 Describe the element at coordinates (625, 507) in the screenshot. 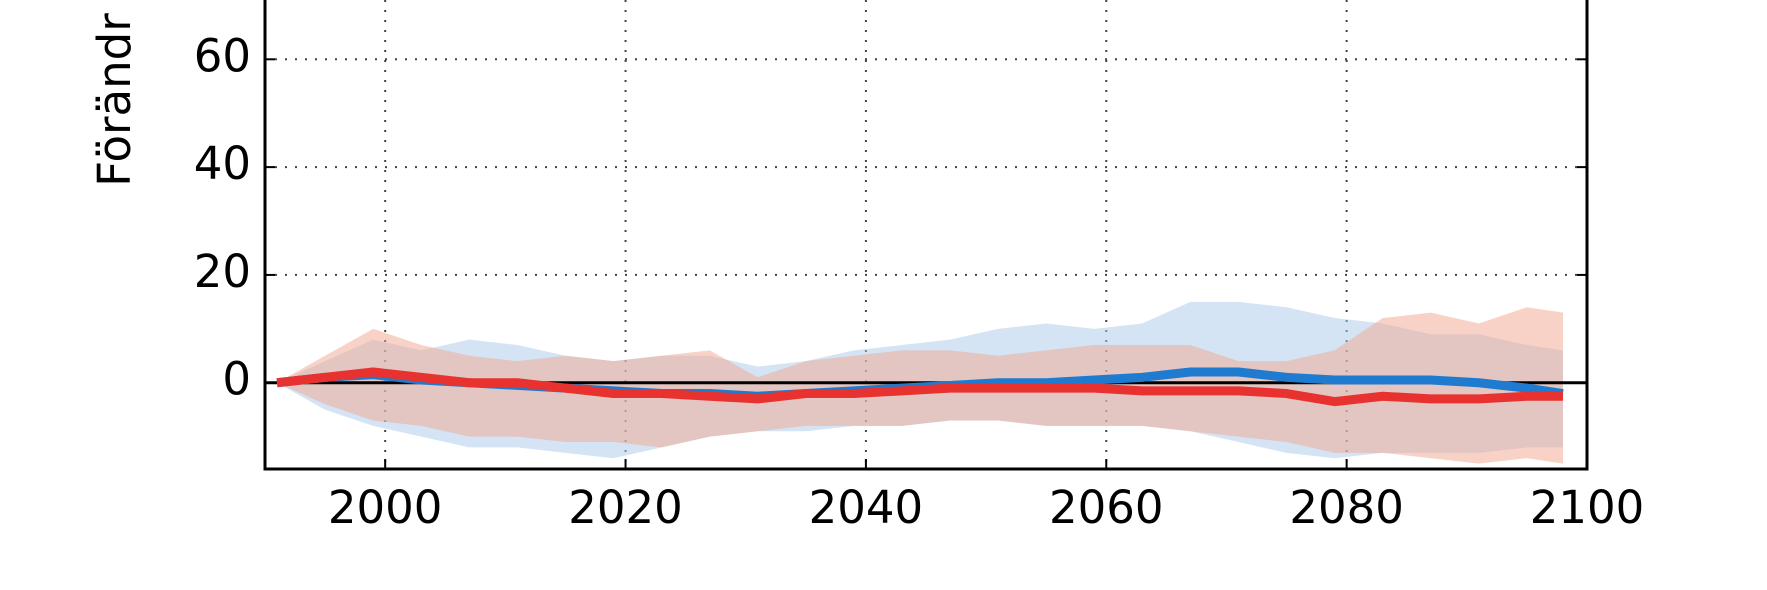

I see `x-tick-label: 2020` at that location.